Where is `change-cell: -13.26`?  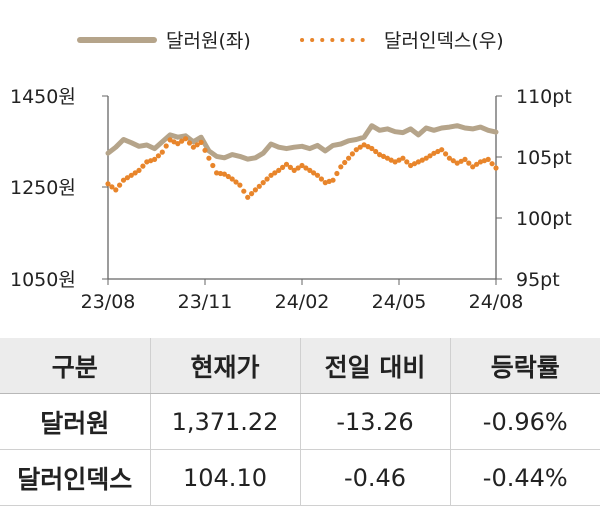
change-cell: -13.26 is located at coordinates (374, 421).